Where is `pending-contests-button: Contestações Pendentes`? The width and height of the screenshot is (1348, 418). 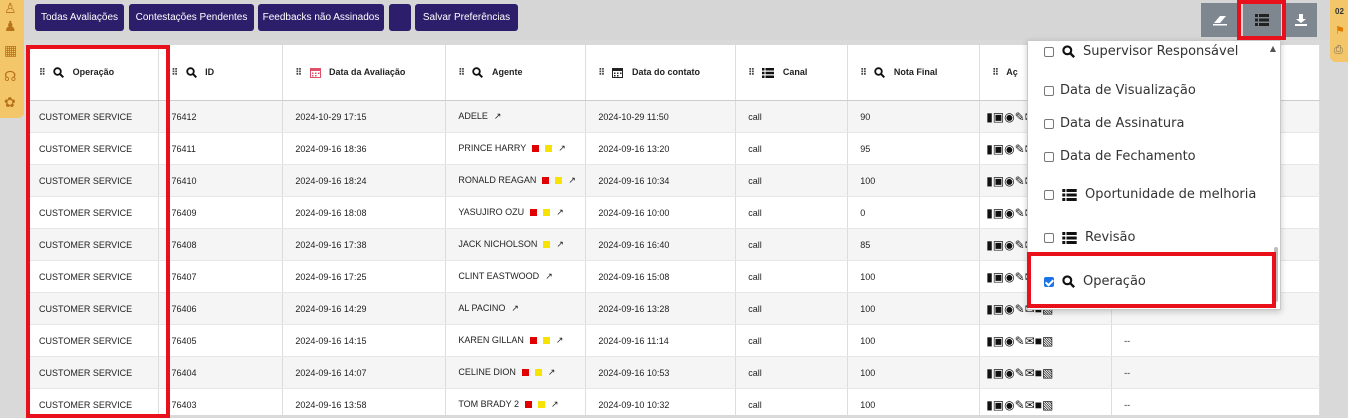 pending-contests-button: Contestações Pendentes is located at coordinates (191, 17).